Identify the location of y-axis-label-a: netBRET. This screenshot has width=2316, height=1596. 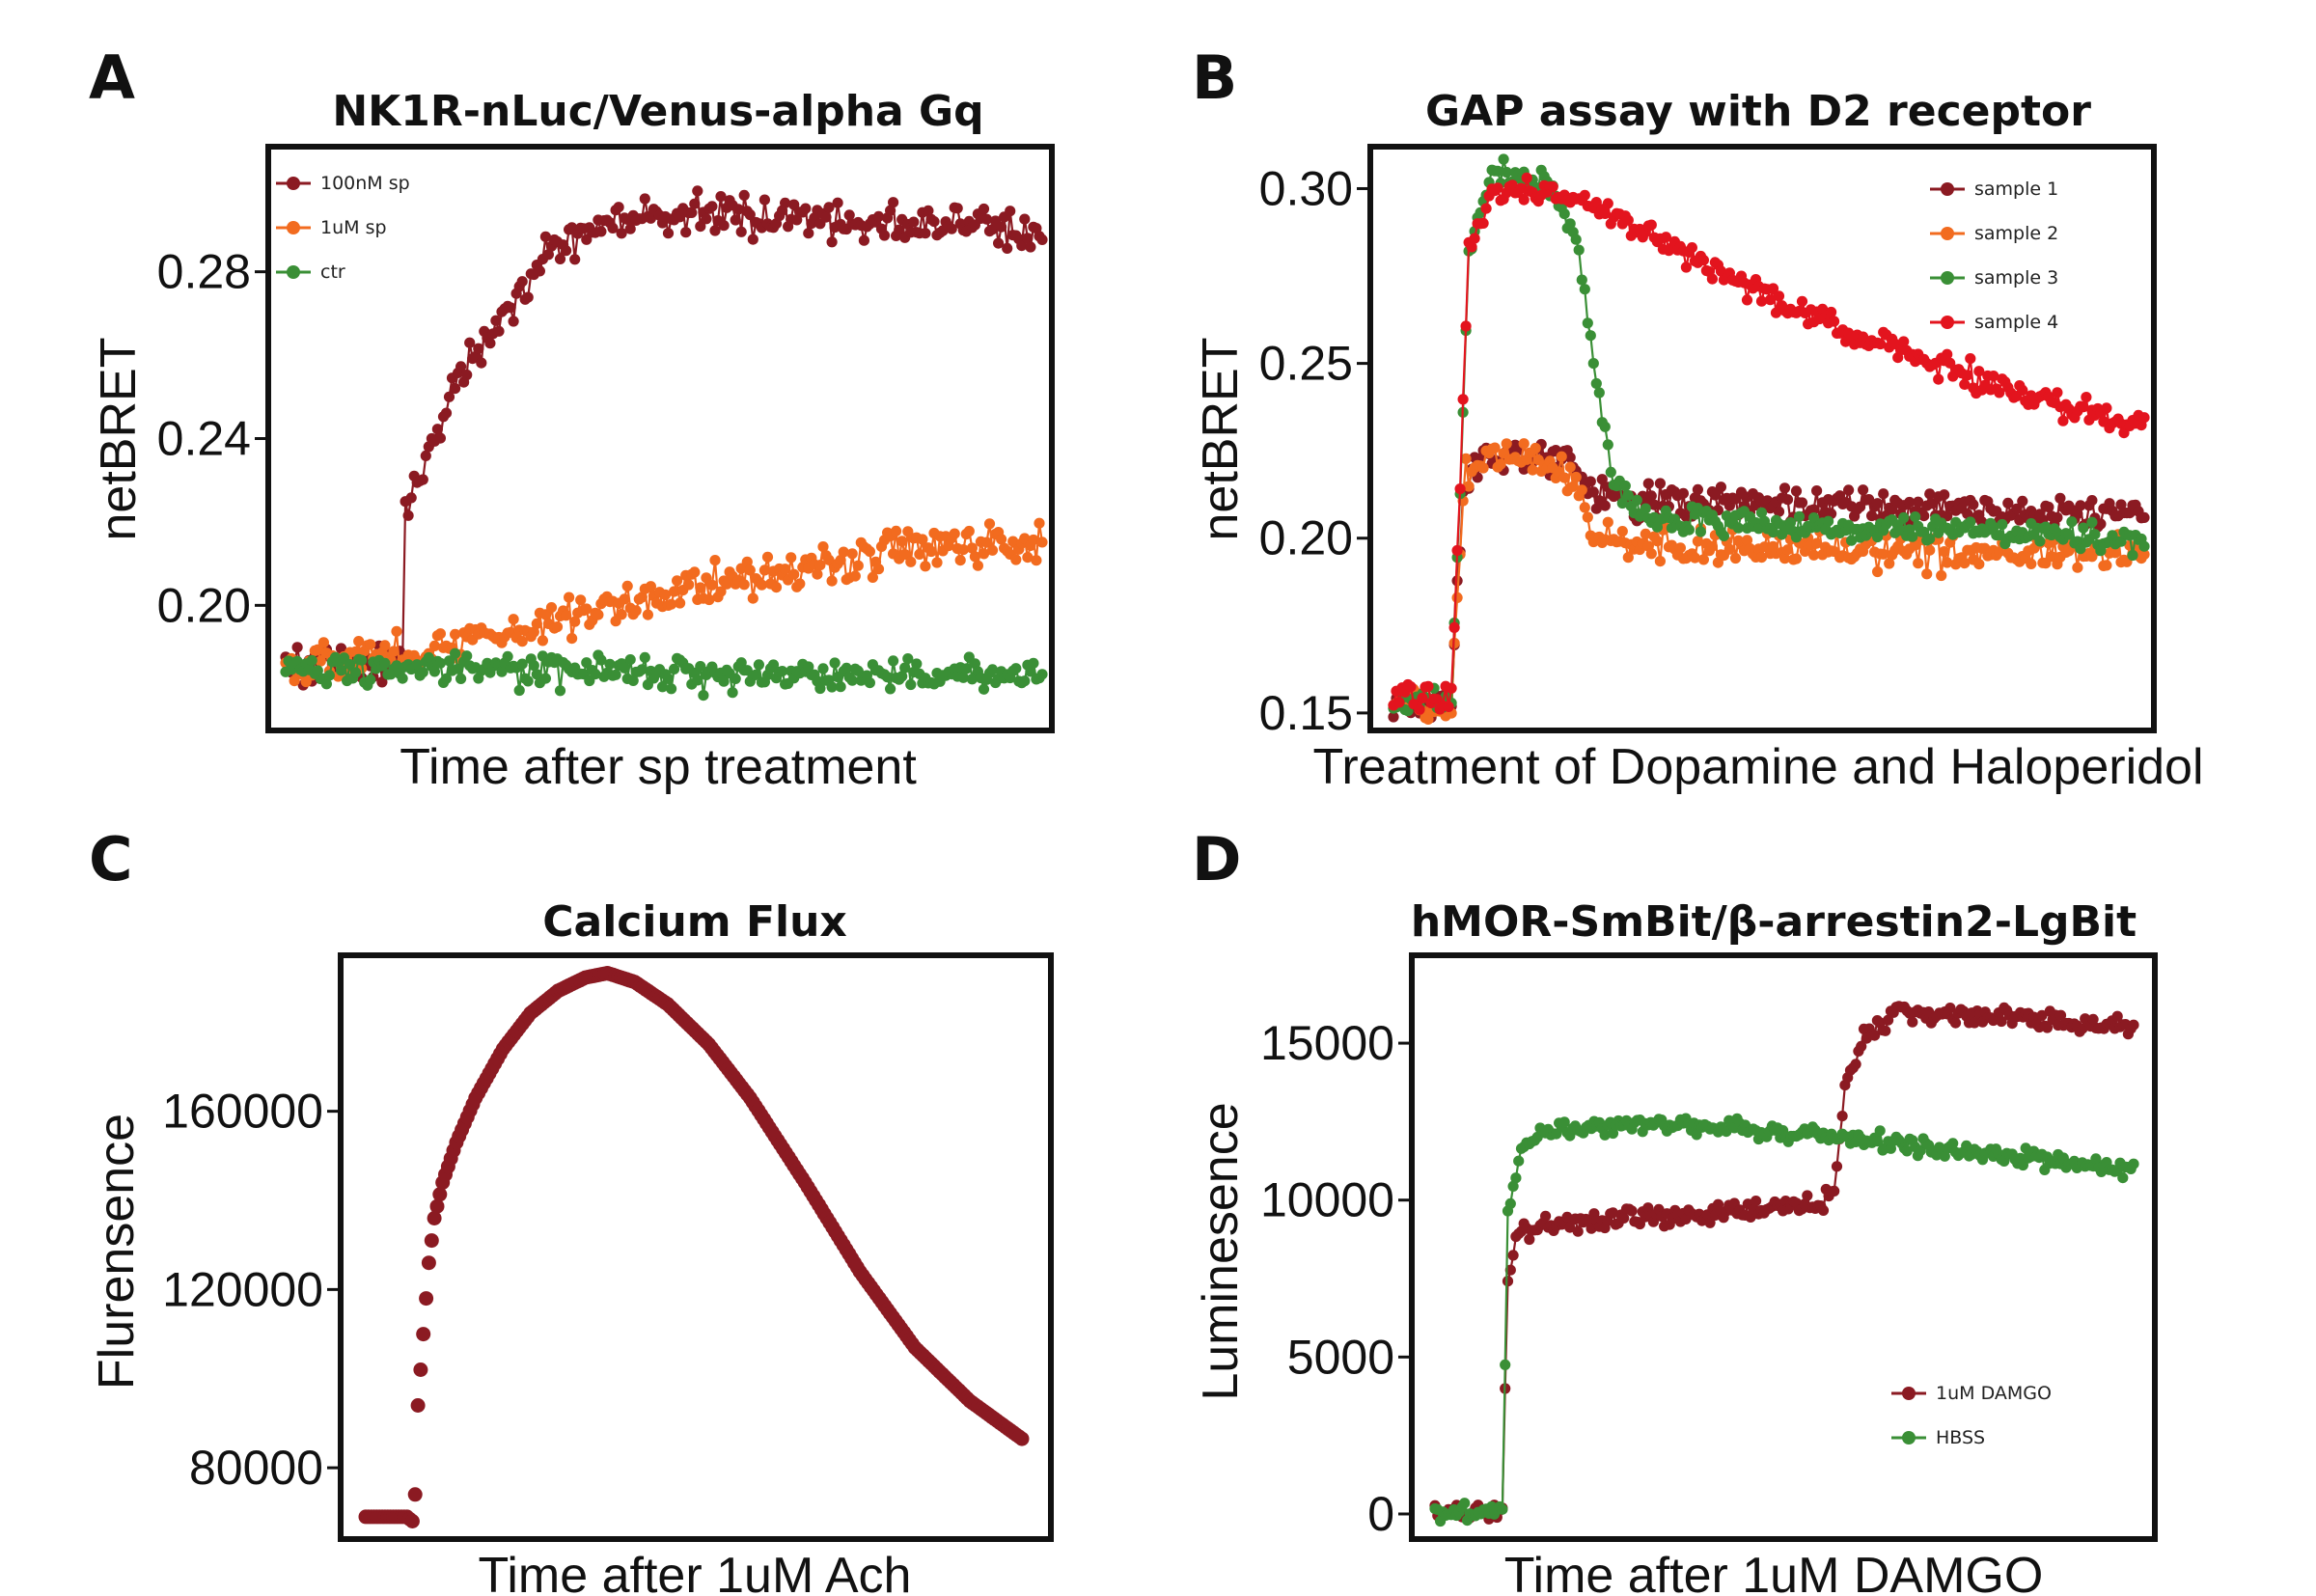
(119, 439).